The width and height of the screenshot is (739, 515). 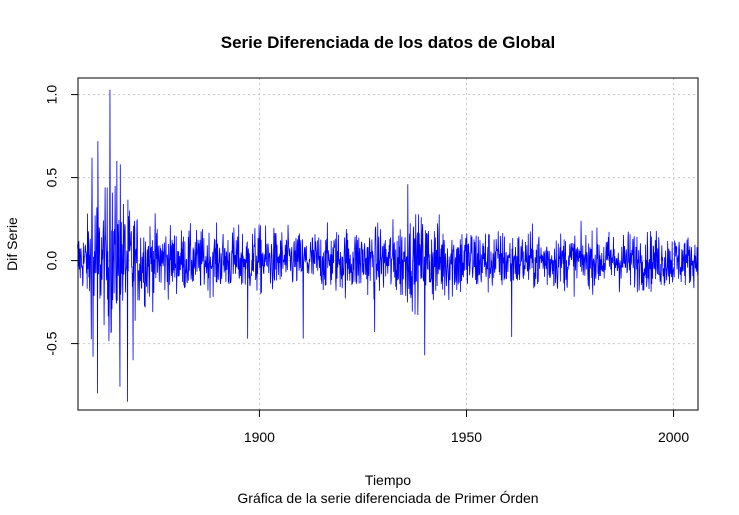 I want to click on x-tick-label: 2000, so click(x=673, y=437).